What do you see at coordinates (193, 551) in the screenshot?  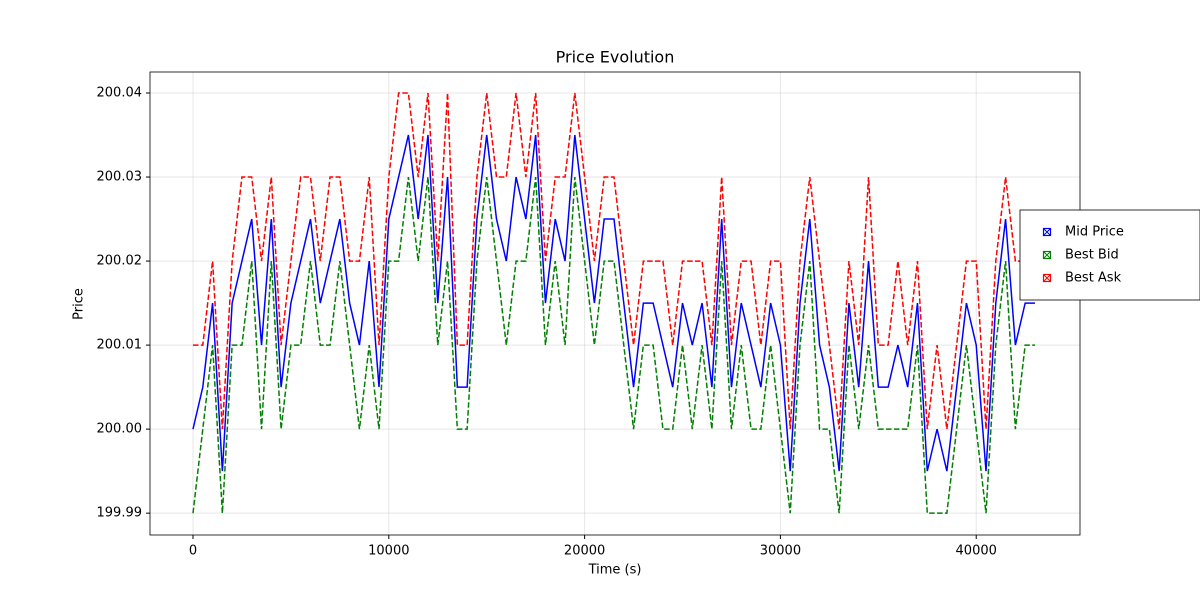 I see `x-tick-label: 0` at bounding box center [193, 551].